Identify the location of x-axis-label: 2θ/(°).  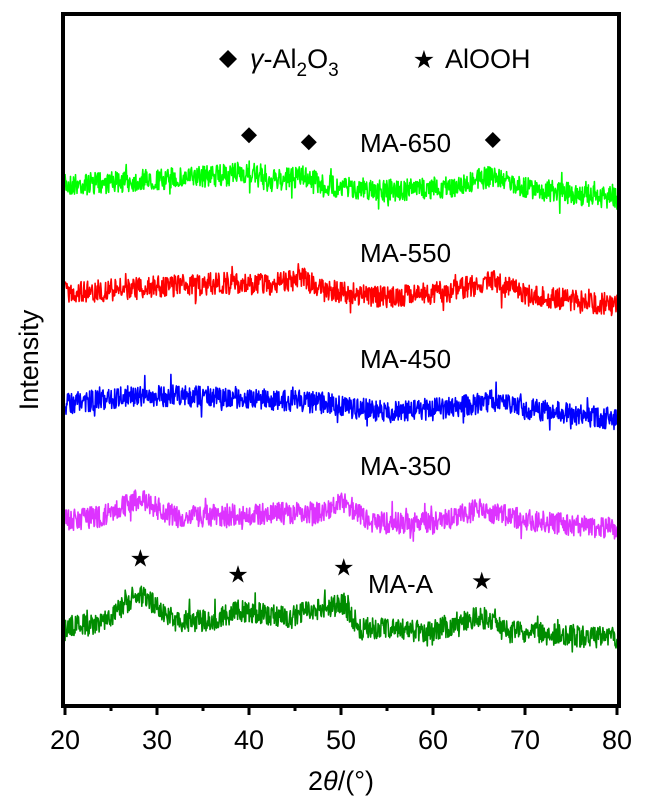
(341, 781).